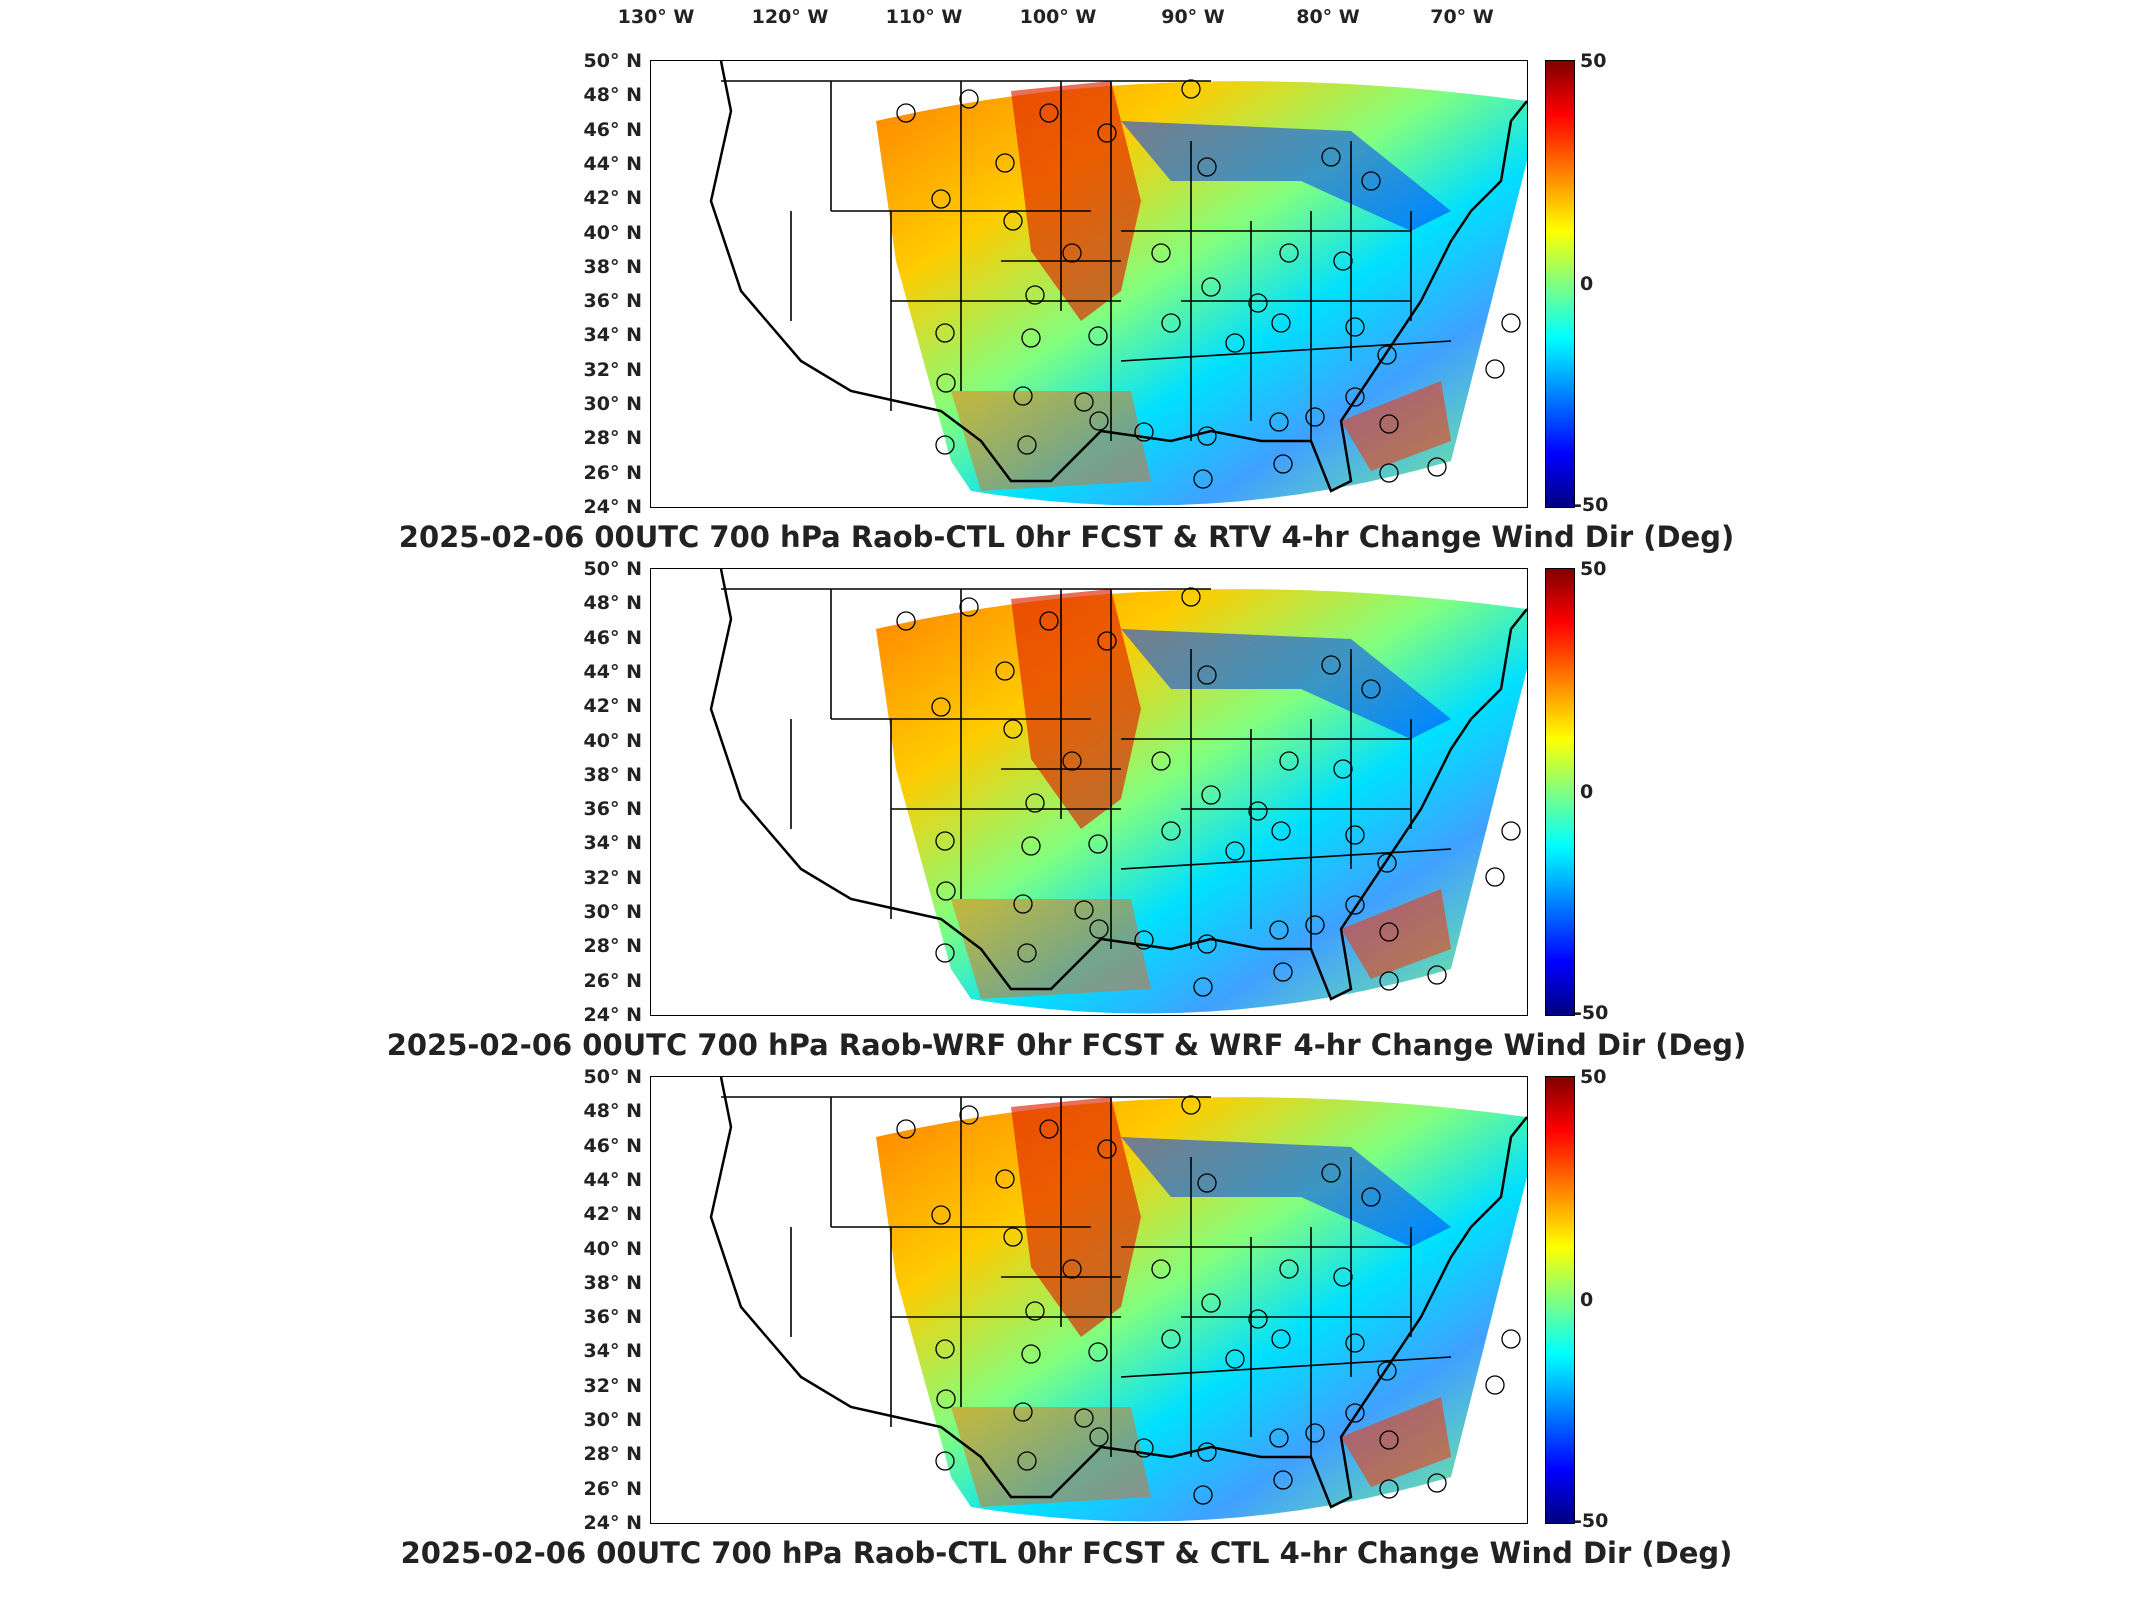 Image resolution: width=2133 pixels, height=1600 pixels. I want to click on wind-direction-map, so click(1118, 1299).